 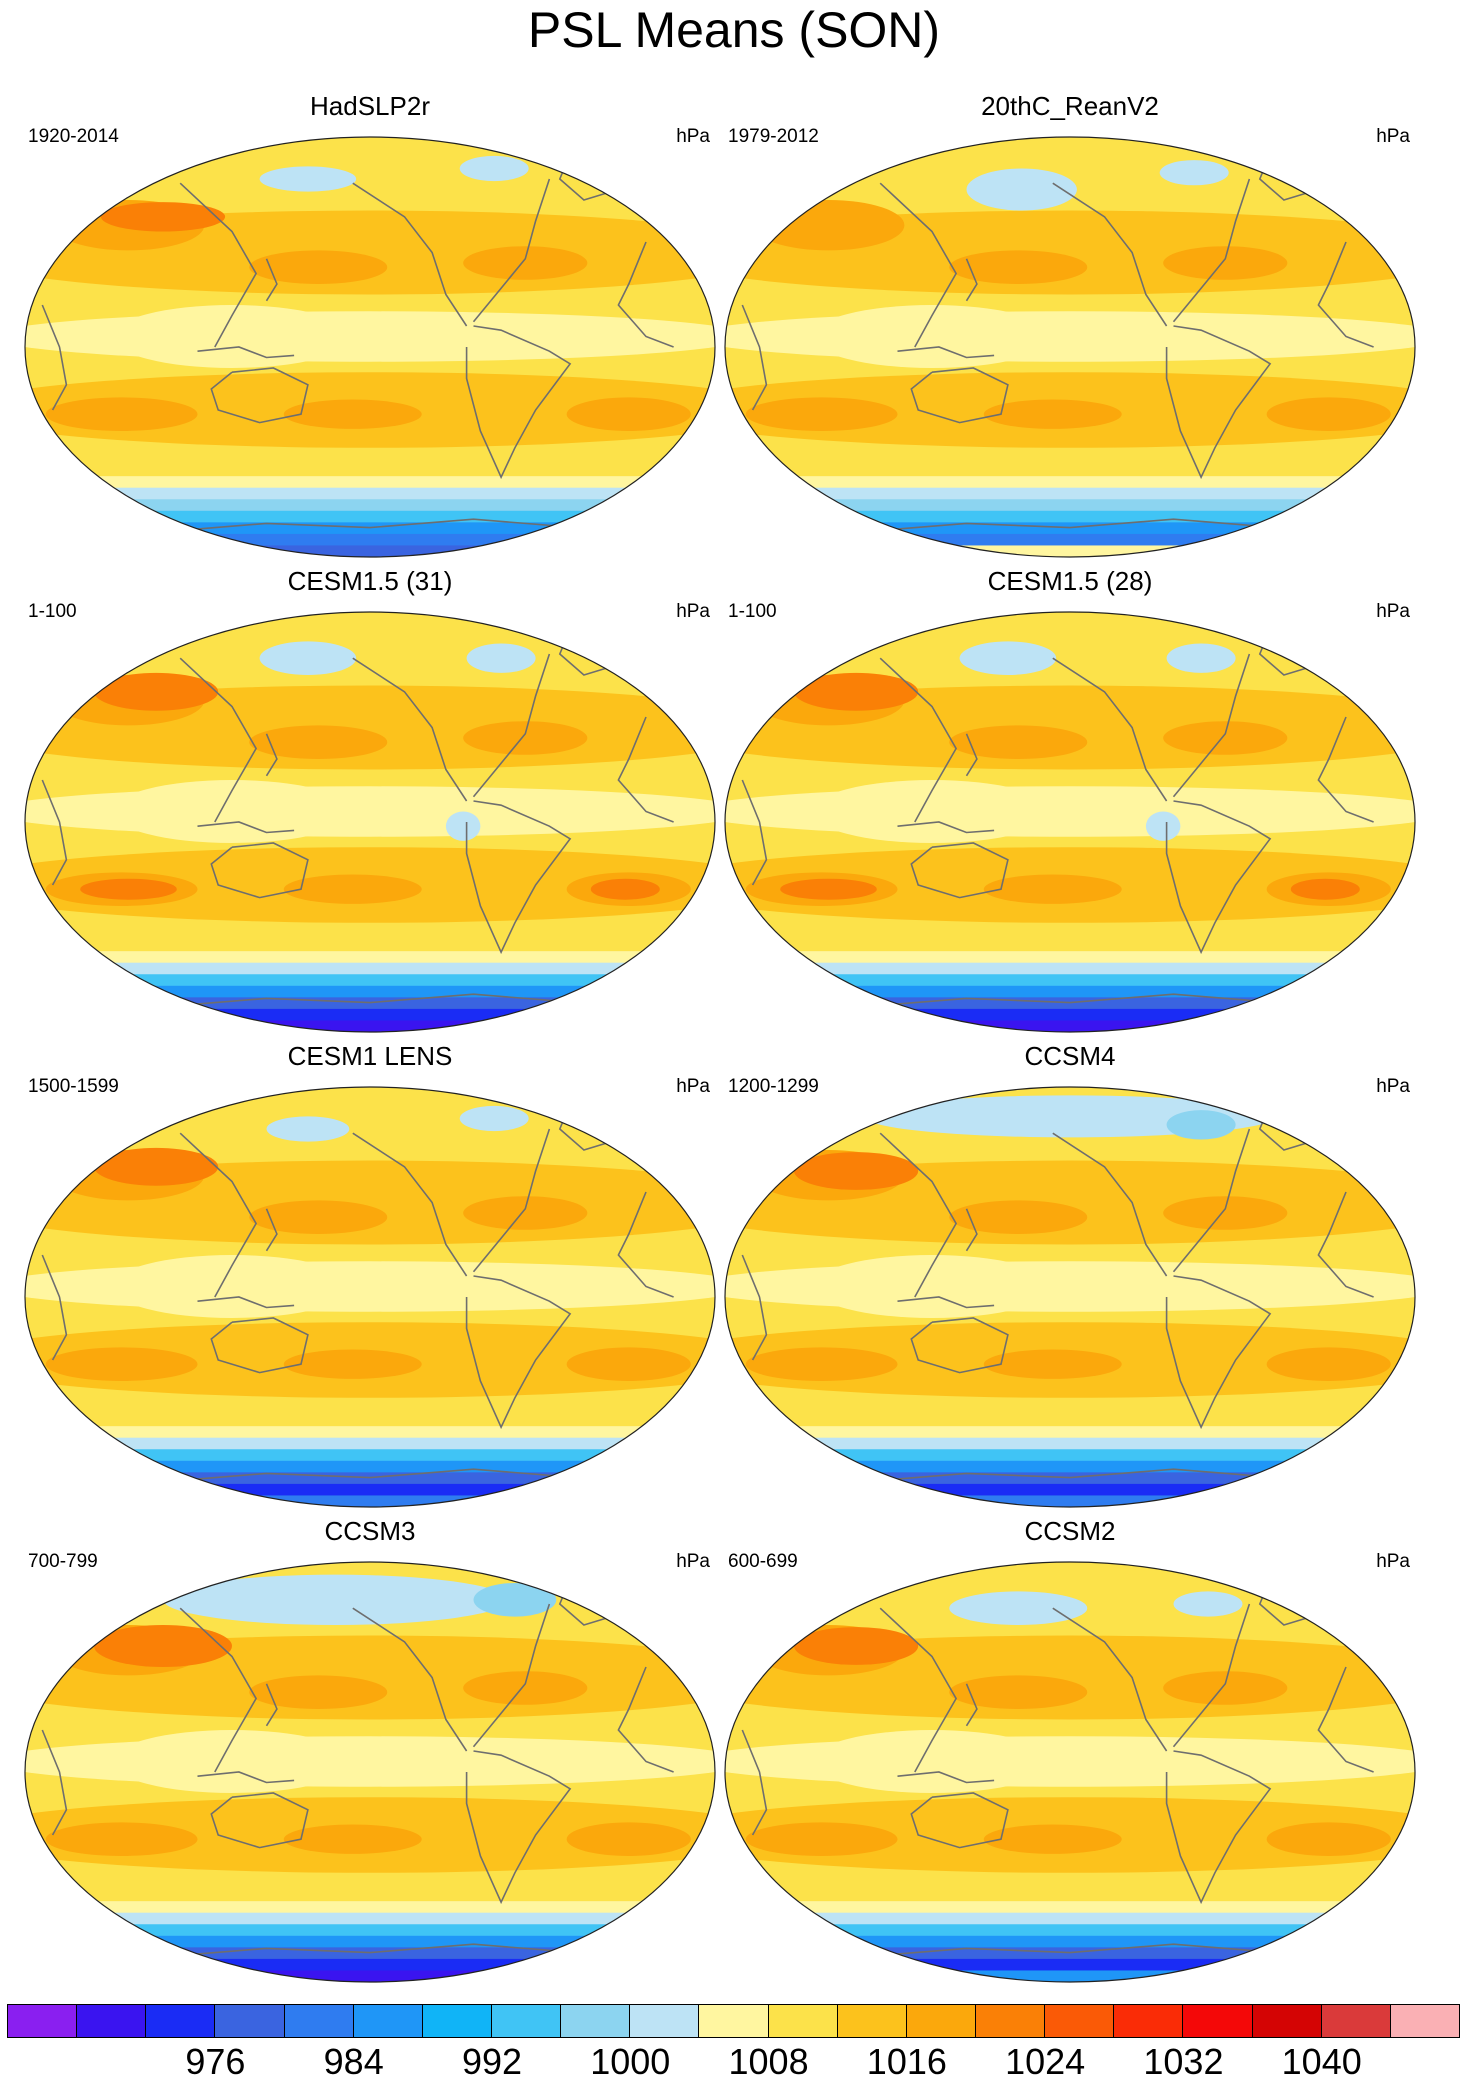 What do you see at coordinates (370, 106) in the screenshot?
I see `panel-title: HadSLP2r` at bounding box center [370, 106].